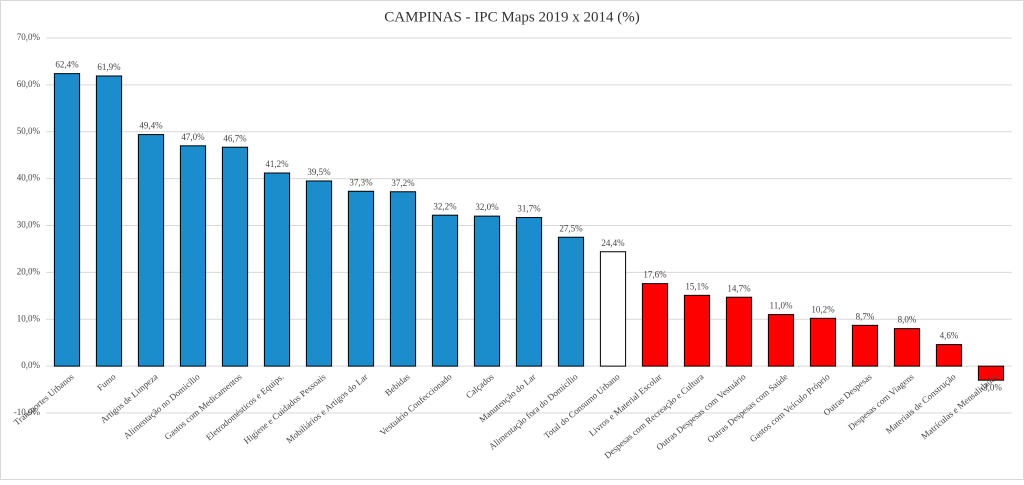 The image size is (1024, 485). What do you see at coordinates (109, 67) in the screenshot?
I see `value-label: 61,9%` at bounding box center [109, 67].